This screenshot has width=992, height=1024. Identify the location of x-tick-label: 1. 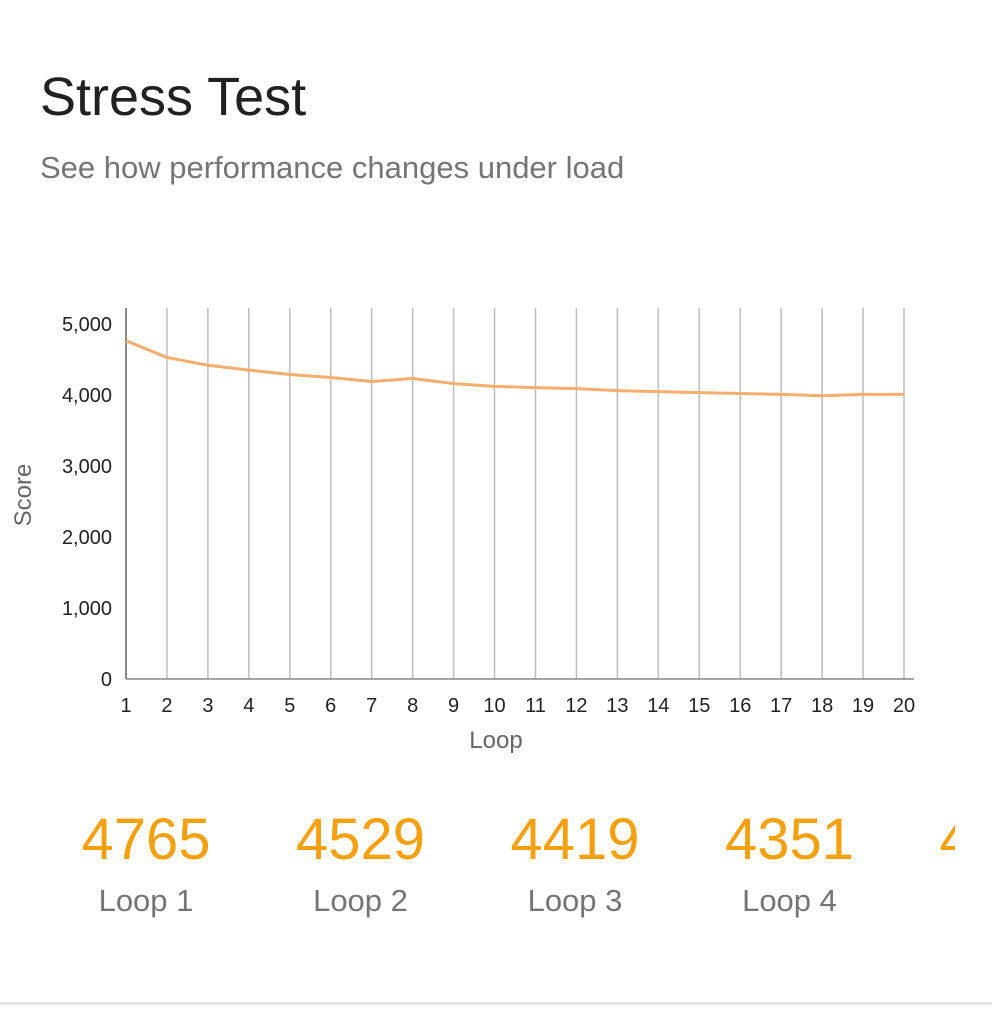
(125, 706).